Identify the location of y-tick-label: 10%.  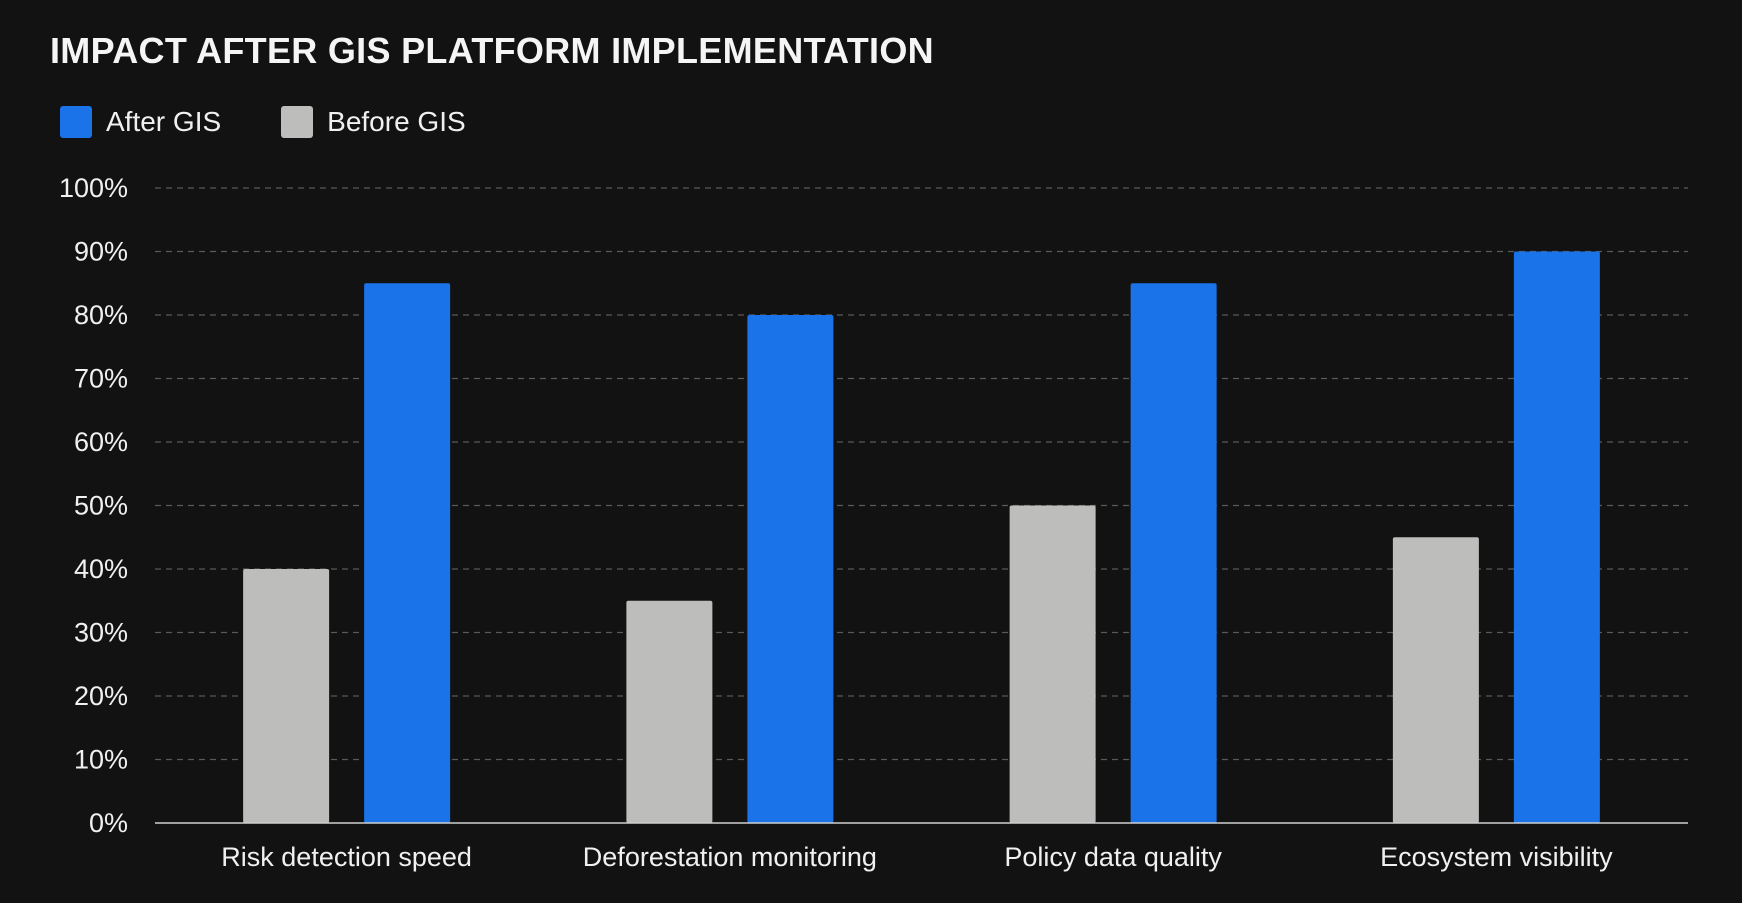
(101, 760).